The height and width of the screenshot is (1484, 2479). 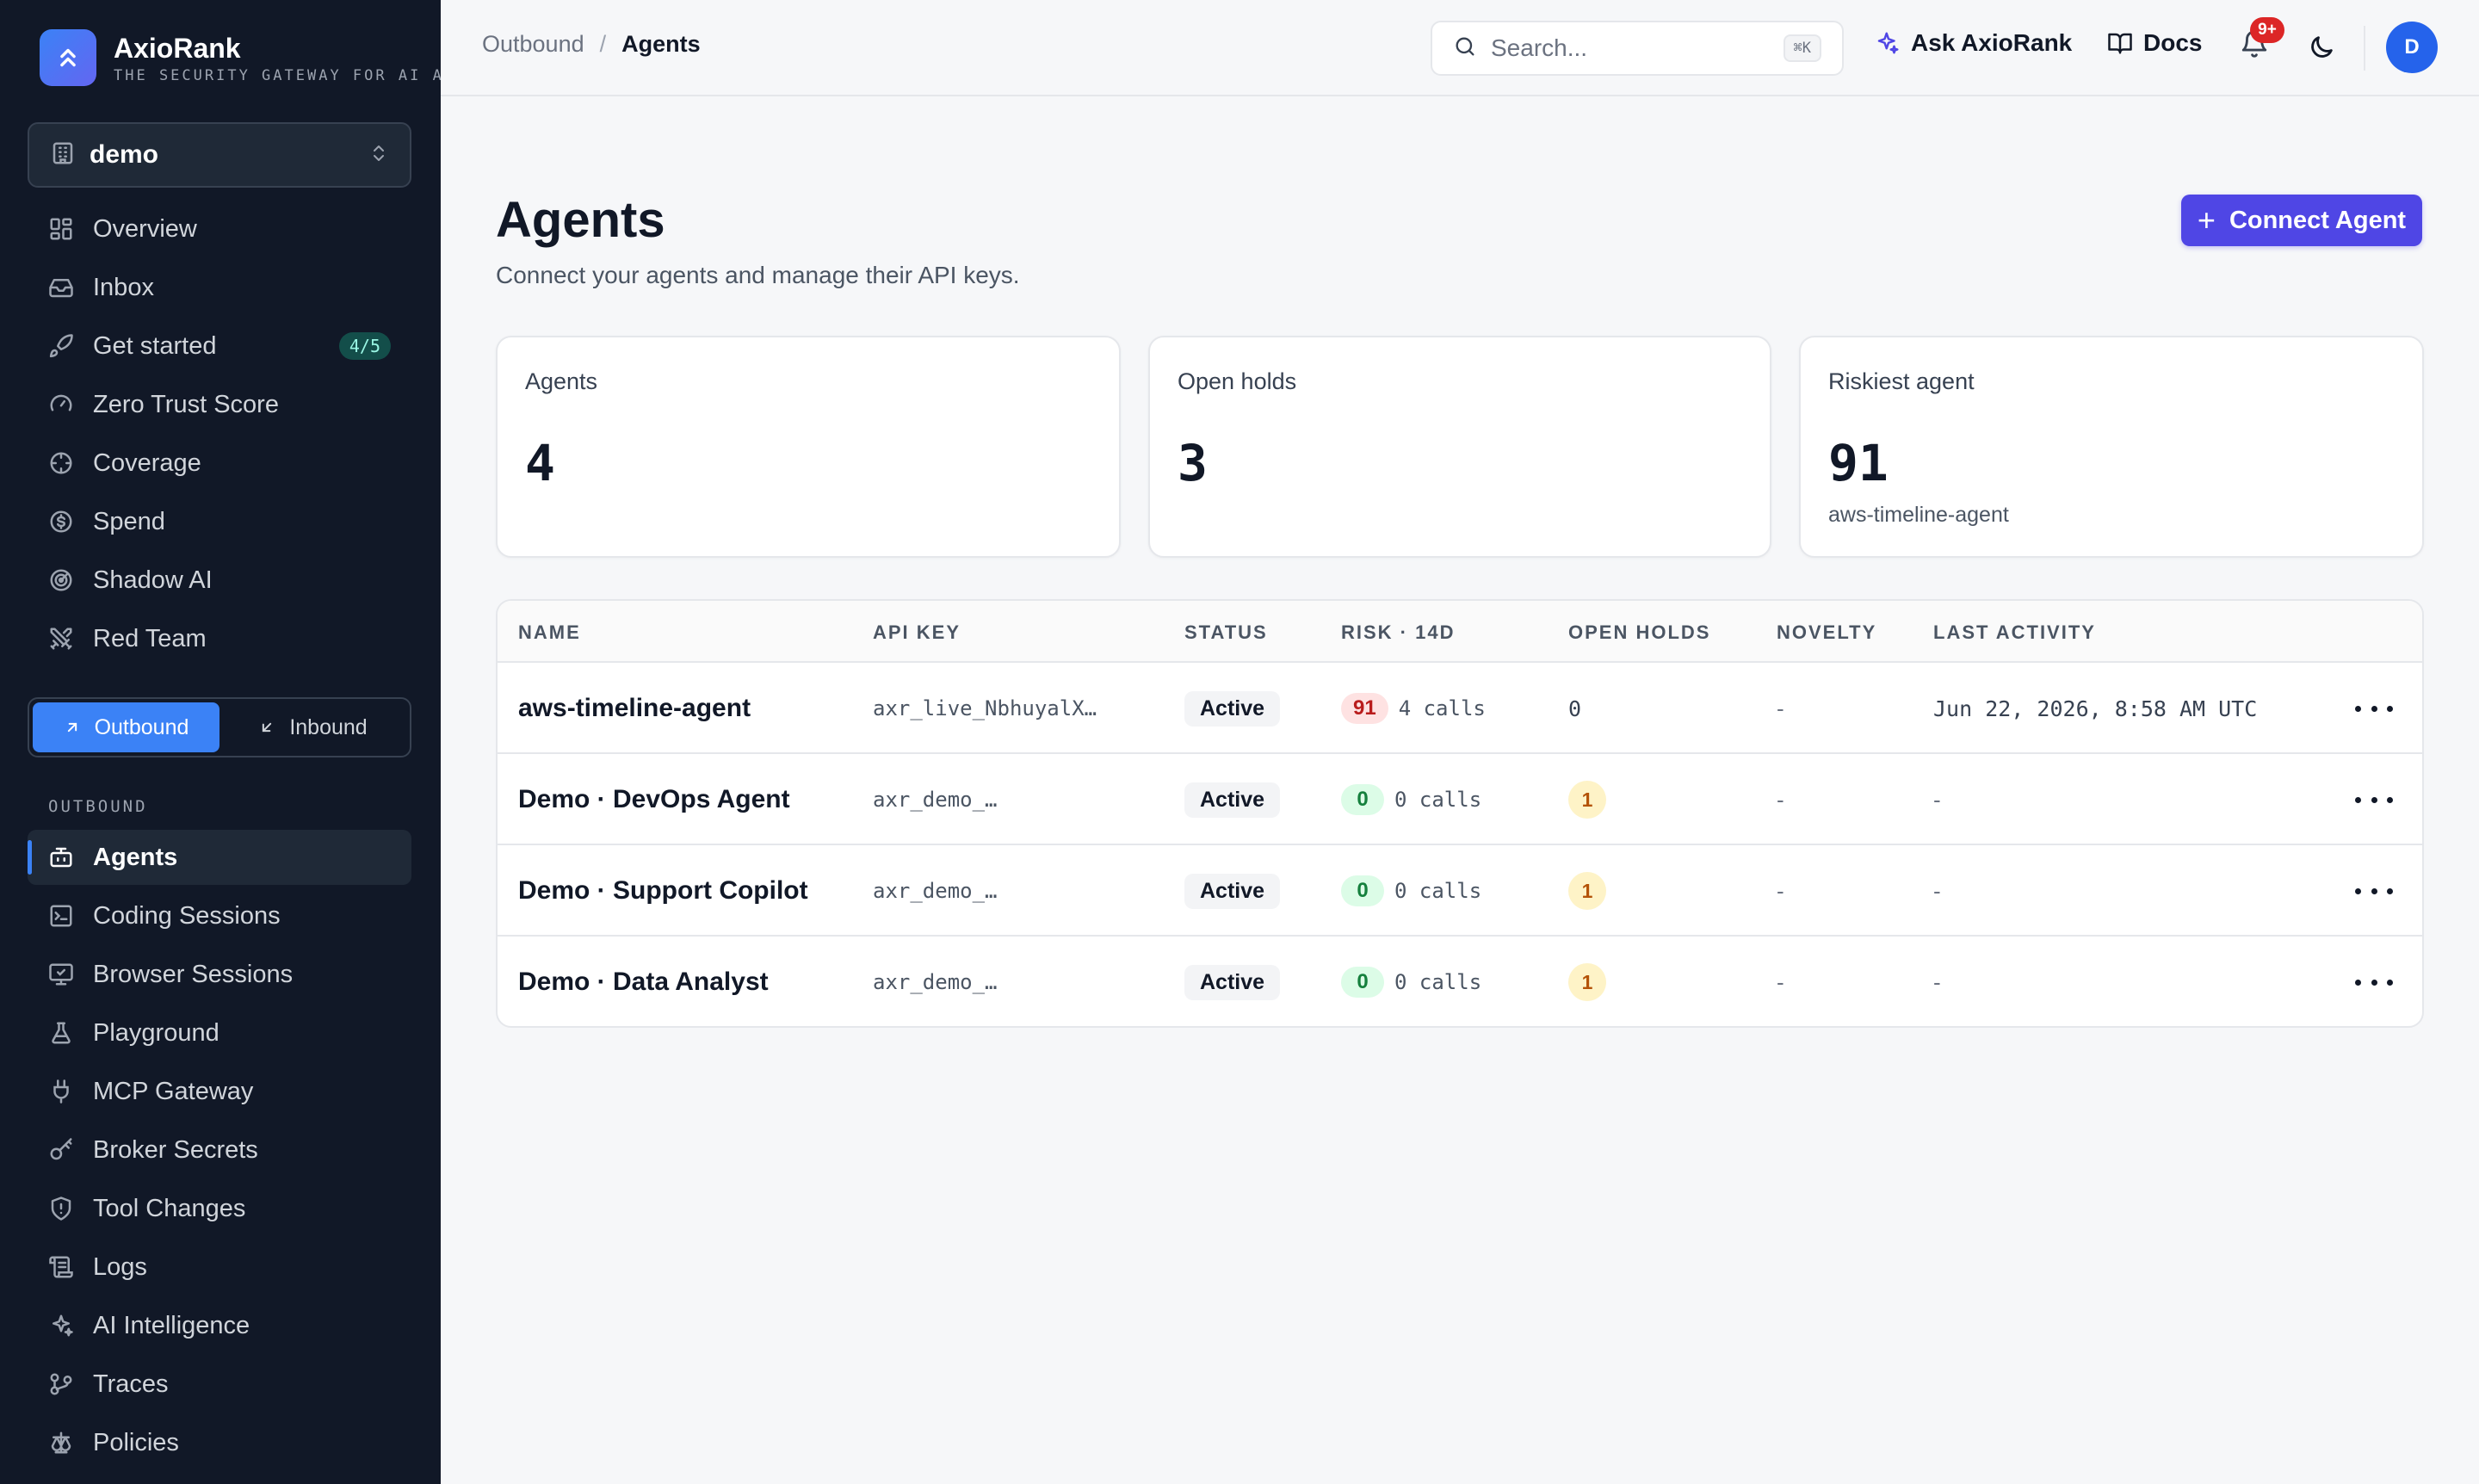 I want to click on agent-name: Demo · Support Copilot, so click(x=663, y=890).